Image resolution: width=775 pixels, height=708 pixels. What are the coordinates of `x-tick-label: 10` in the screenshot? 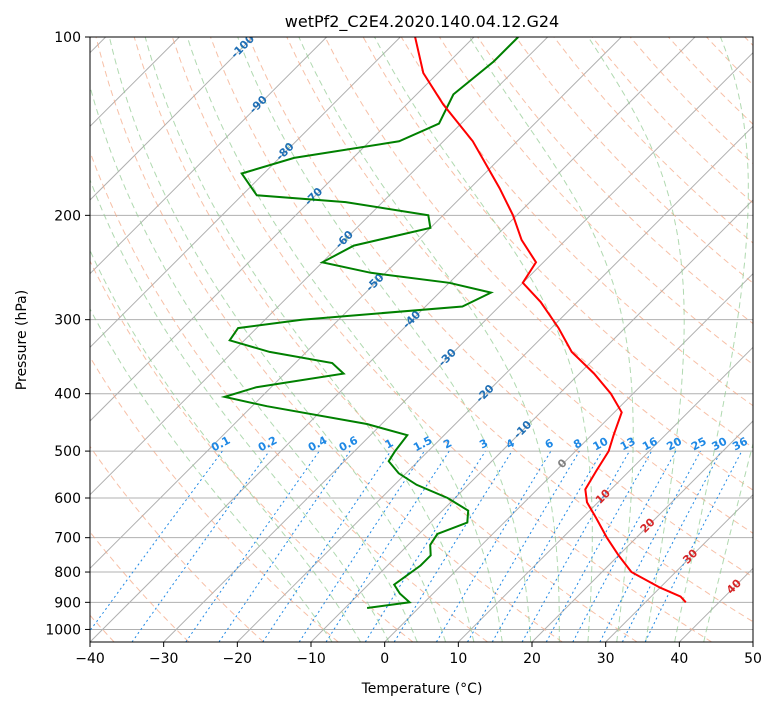 It's located at (458, 659).